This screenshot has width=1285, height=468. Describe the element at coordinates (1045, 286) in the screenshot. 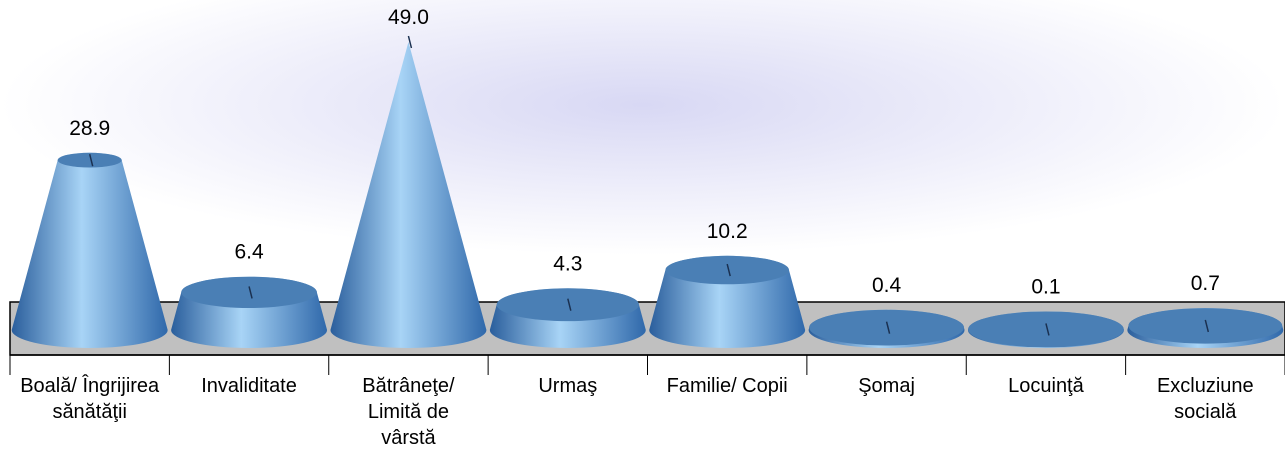

I see `value-label: 0.1` at that location.